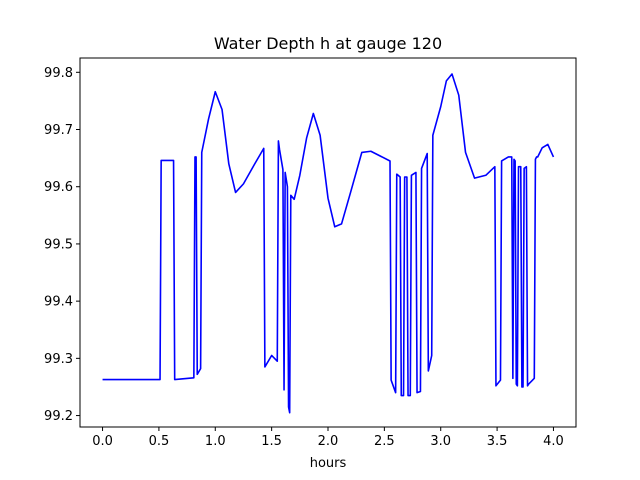  Describe the element at coordinates (271, 441) in the screenshot. I see `x-tick-label: 1.5` at that location.